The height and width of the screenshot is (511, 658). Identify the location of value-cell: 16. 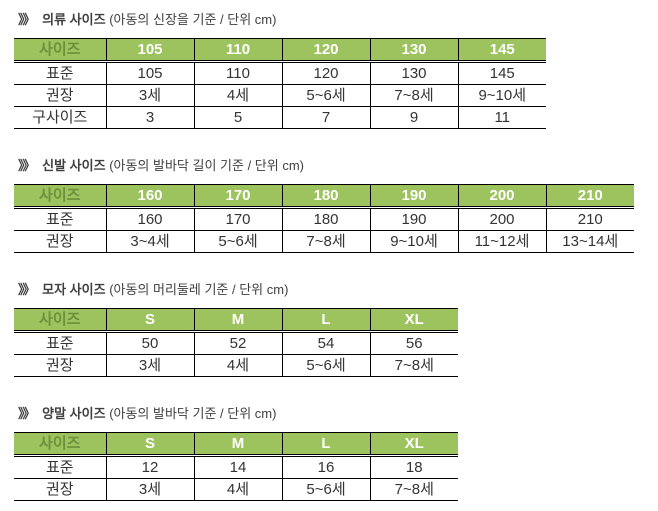
(325, 467).